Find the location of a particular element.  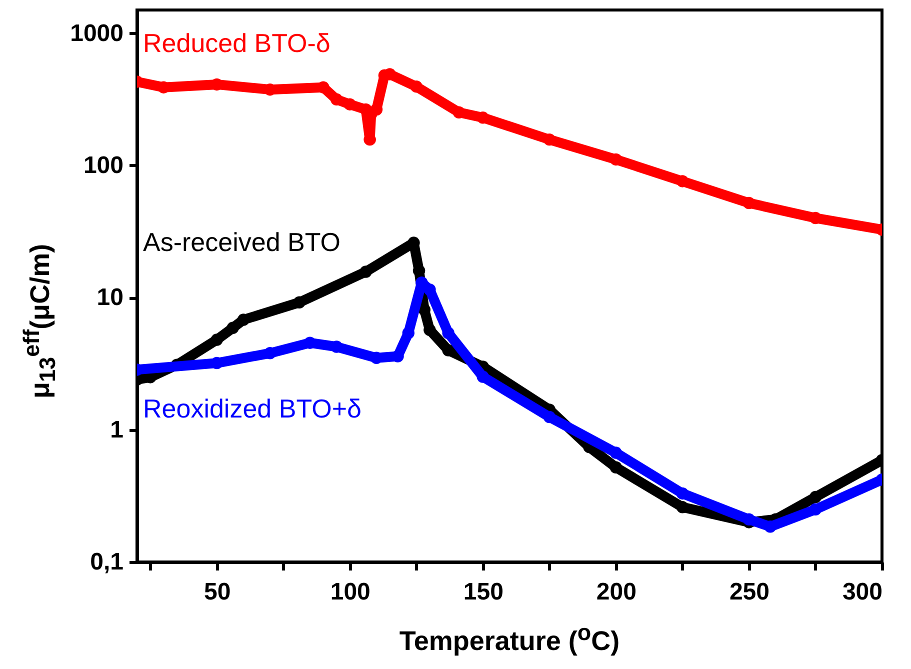

series-label: As-received BTO is located at coordinates (241, 241).